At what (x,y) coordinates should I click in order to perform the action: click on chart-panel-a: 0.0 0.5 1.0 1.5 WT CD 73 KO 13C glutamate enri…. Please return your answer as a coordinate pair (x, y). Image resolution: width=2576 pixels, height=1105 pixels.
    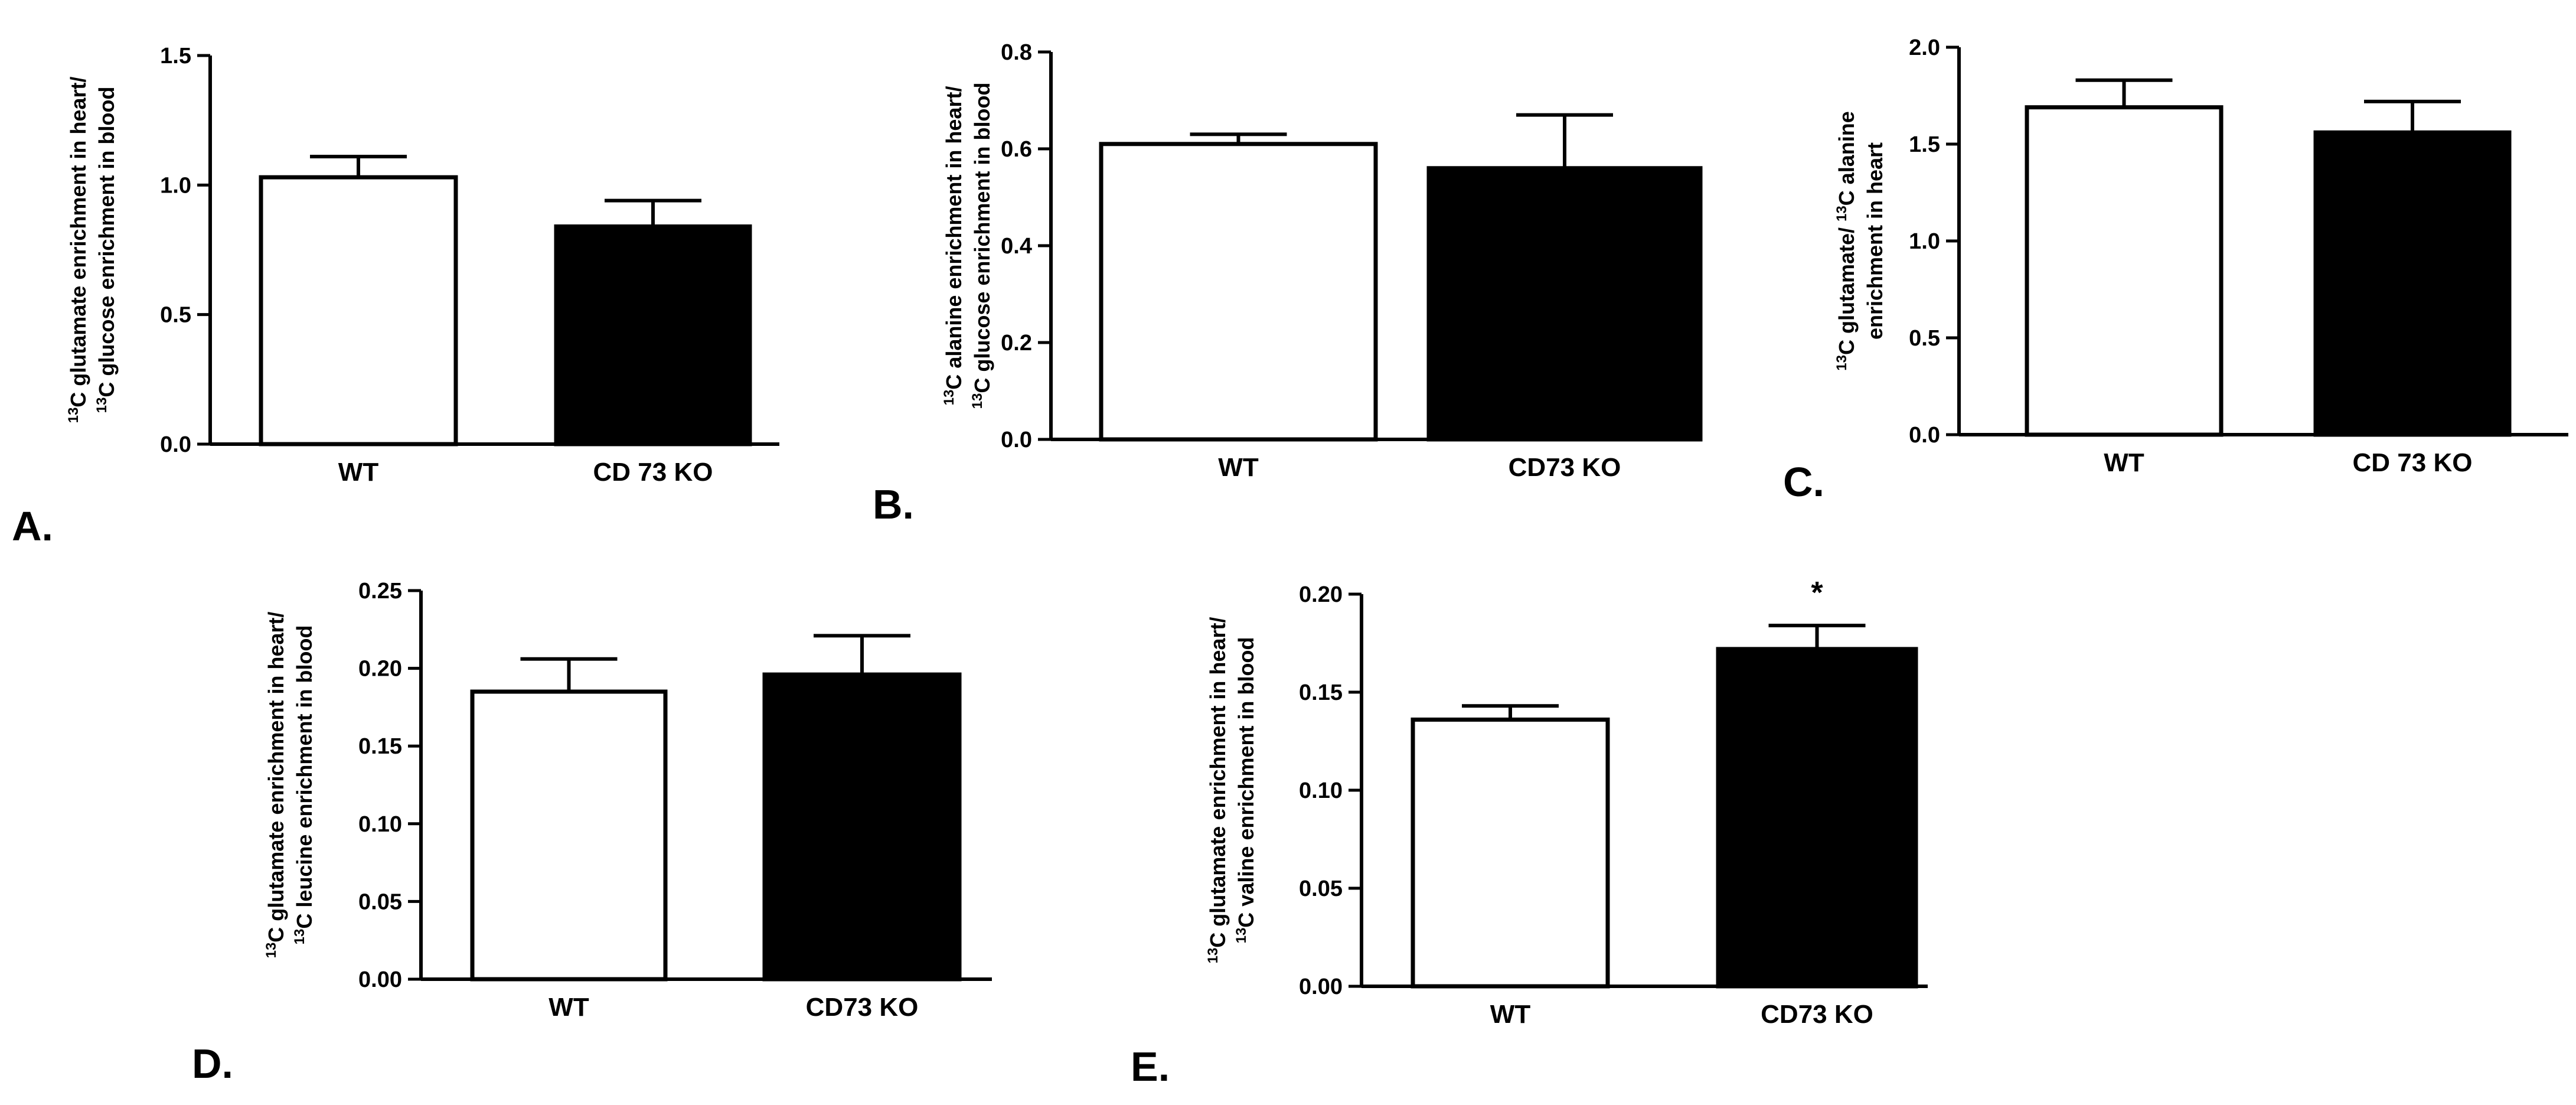
    Looking at the image, I should click on (395, 296).